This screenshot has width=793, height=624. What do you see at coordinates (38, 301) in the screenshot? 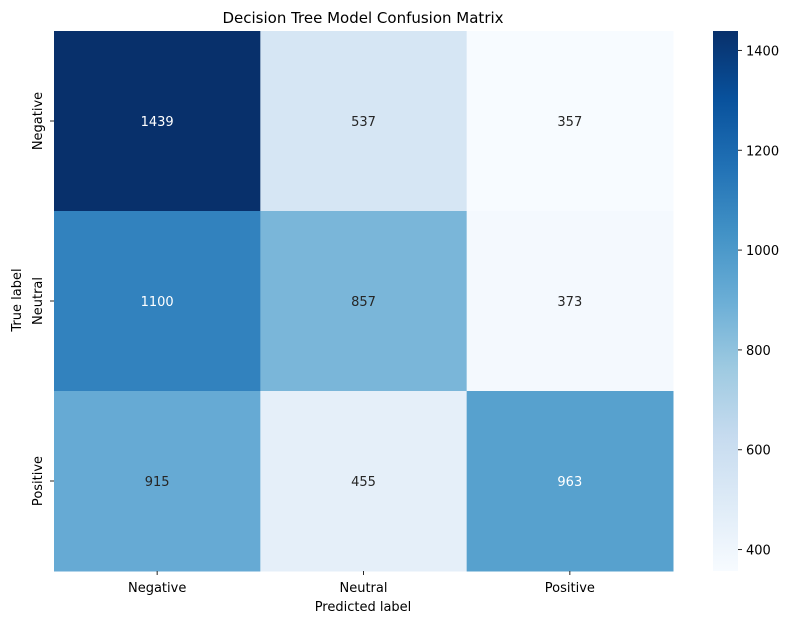
I see `y-tick-label: Neutral` at bounding box center [38, 301].